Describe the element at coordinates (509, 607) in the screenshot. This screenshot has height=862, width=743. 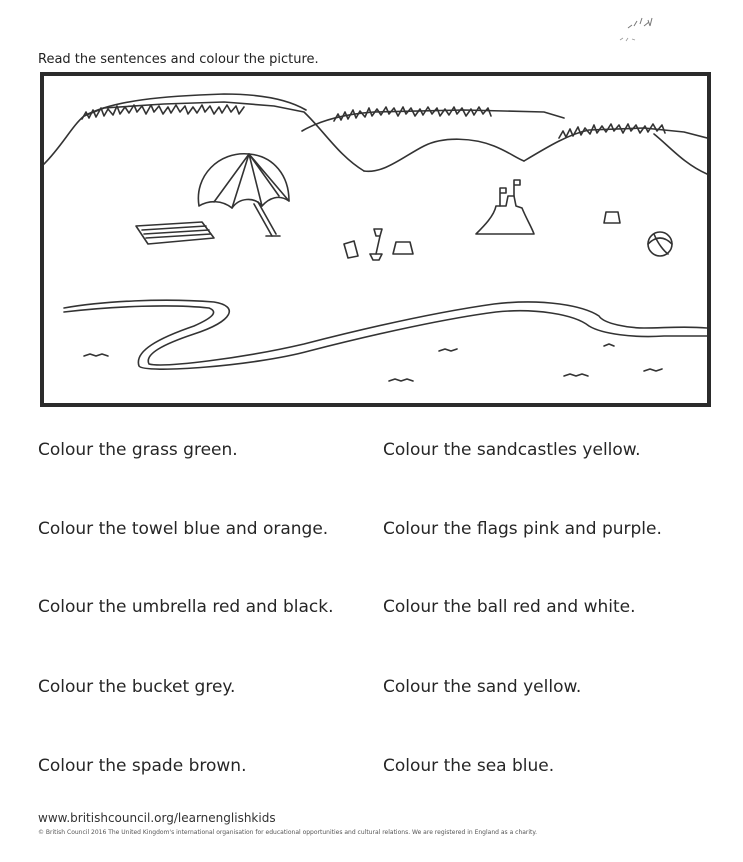
I see `sentence-ball: Colour the ball red and white.` at that location.